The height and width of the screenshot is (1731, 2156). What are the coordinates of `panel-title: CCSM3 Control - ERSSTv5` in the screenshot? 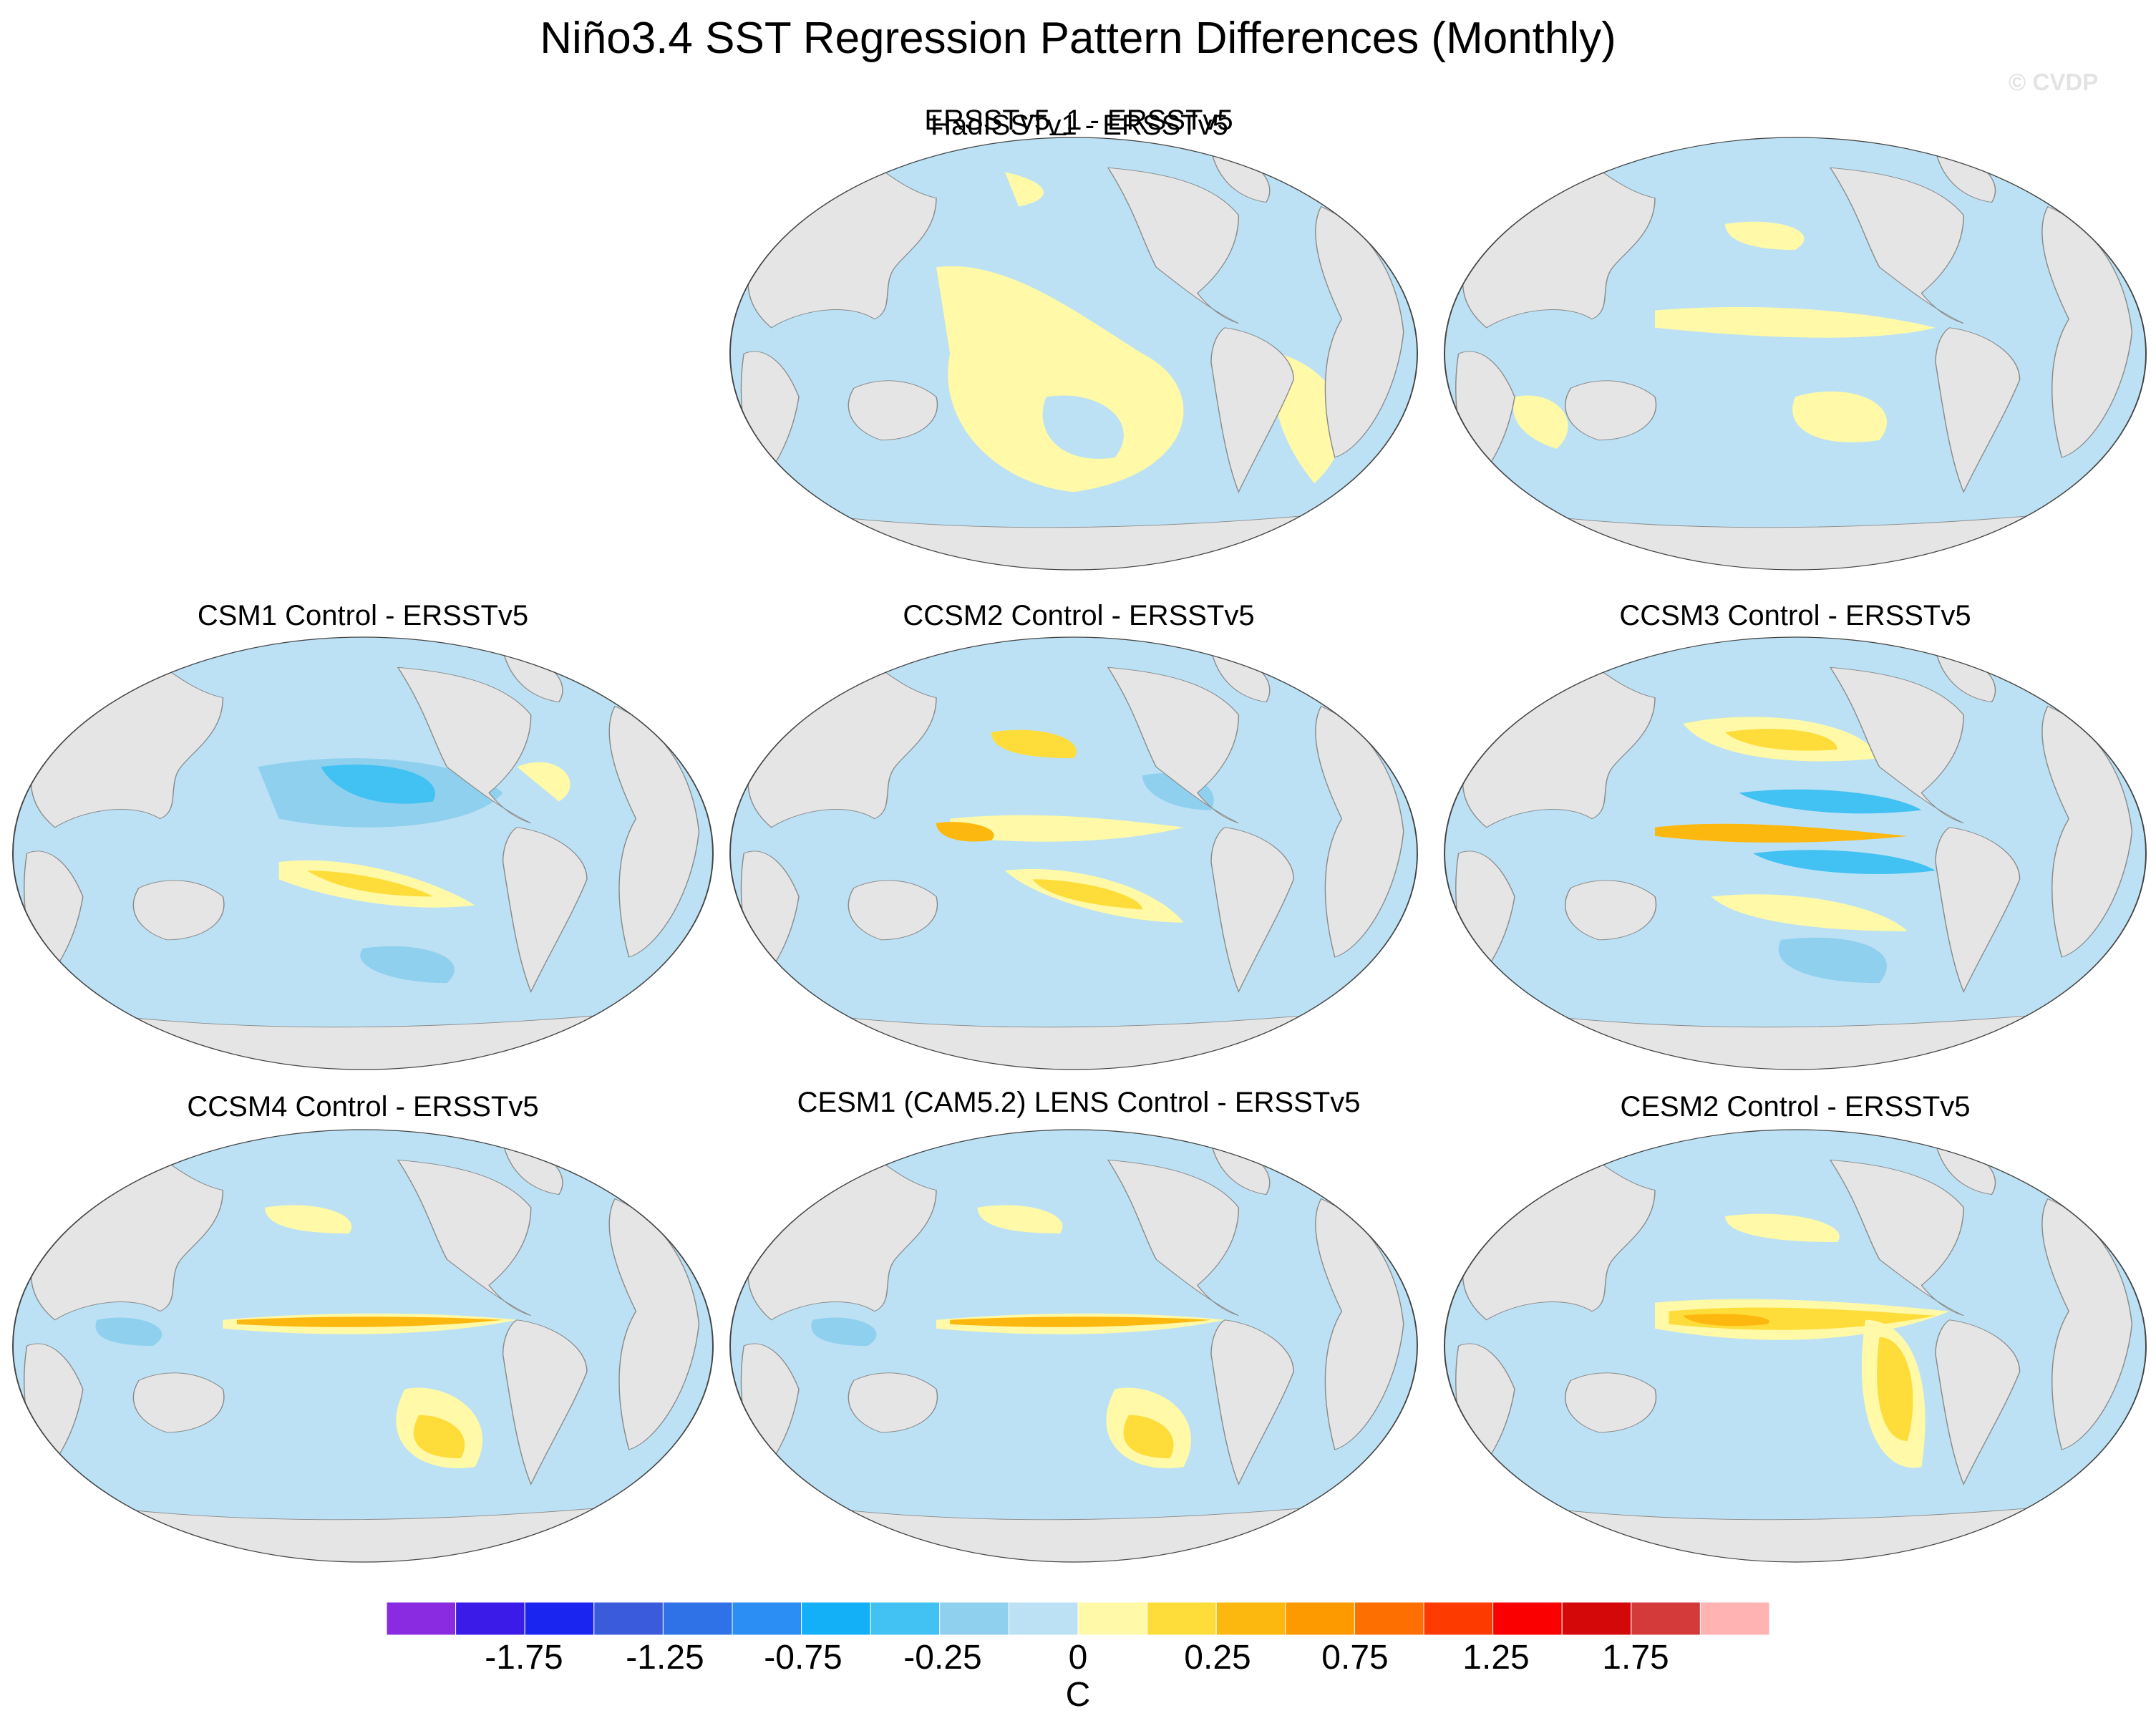 It's located at (1795, 615).